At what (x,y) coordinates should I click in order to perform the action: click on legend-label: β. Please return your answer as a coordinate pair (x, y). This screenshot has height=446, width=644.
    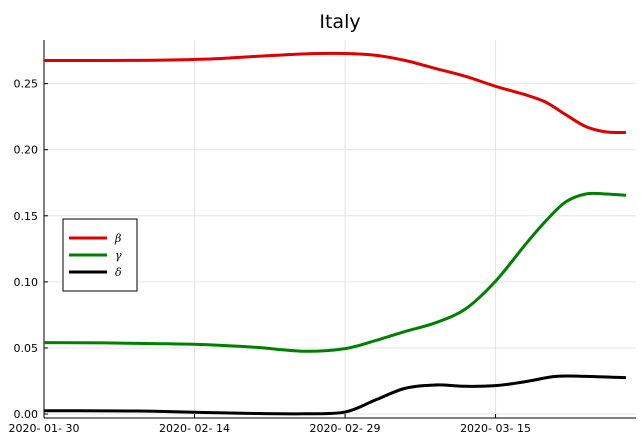
    Looking at the image, I should click on (117, 238).